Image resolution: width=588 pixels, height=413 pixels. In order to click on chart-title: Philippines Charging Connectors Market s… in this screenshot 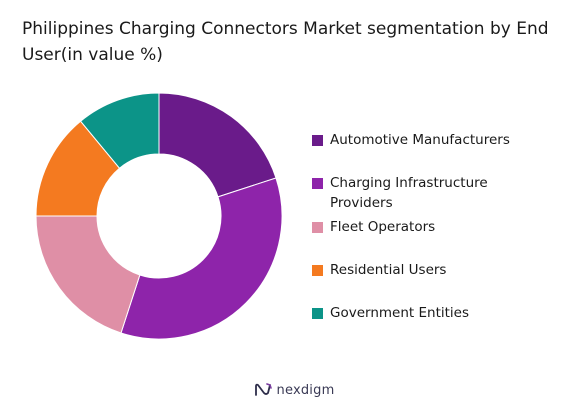, I will do `click(285, 42)`.